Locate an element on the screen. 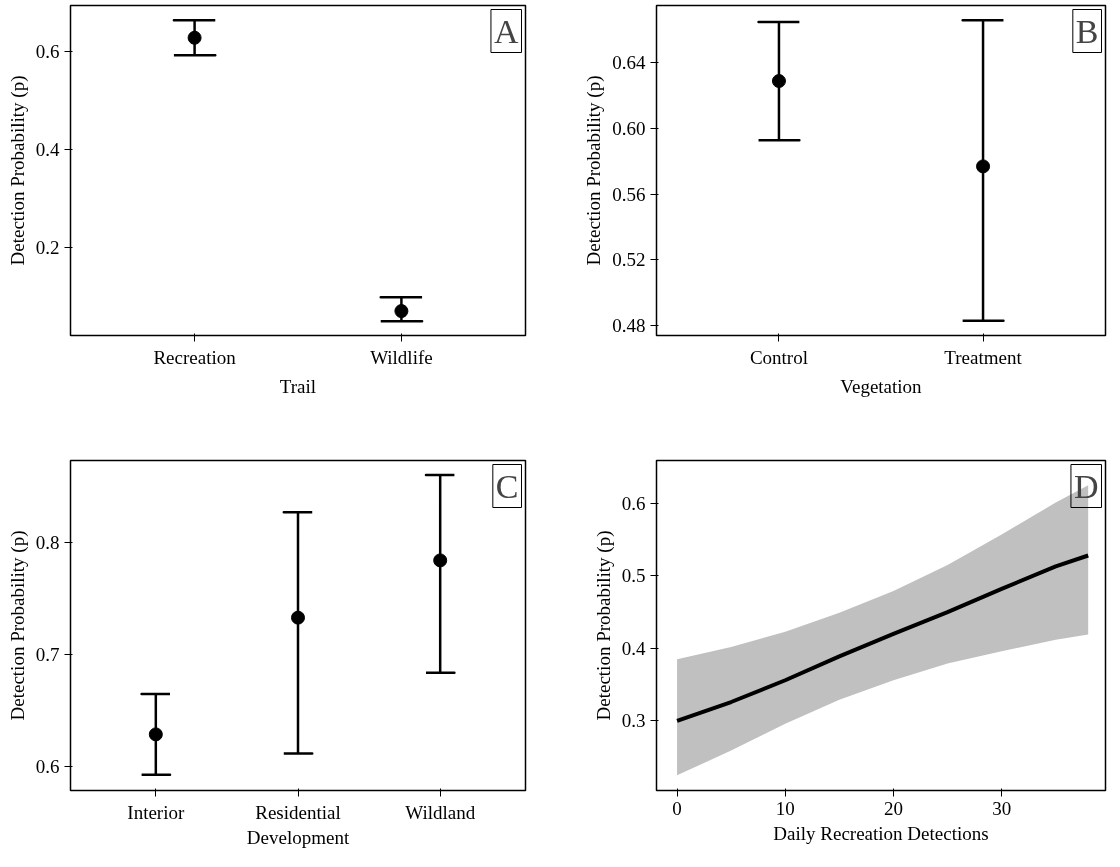 This screenshot has height=867, width=1120. x-tick-label: Wildlife is located at coordinates (401, 357).